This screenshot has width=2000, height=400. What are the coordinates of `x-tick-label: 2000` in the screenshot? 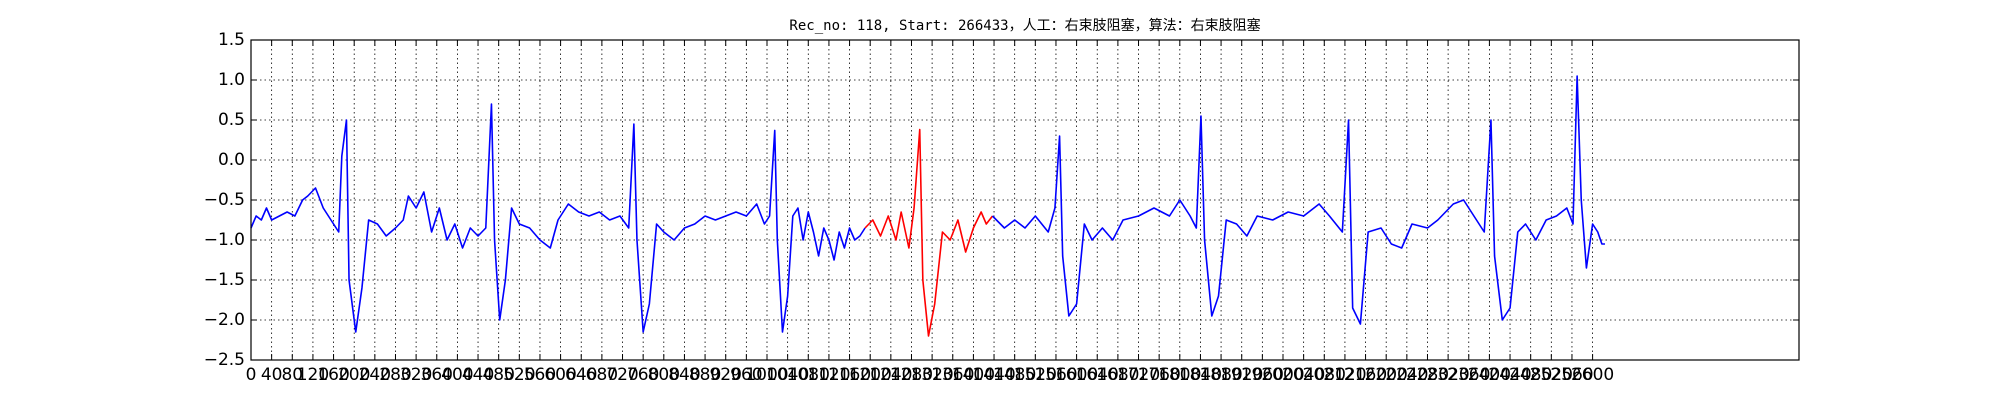 It's located at (1282, 375).